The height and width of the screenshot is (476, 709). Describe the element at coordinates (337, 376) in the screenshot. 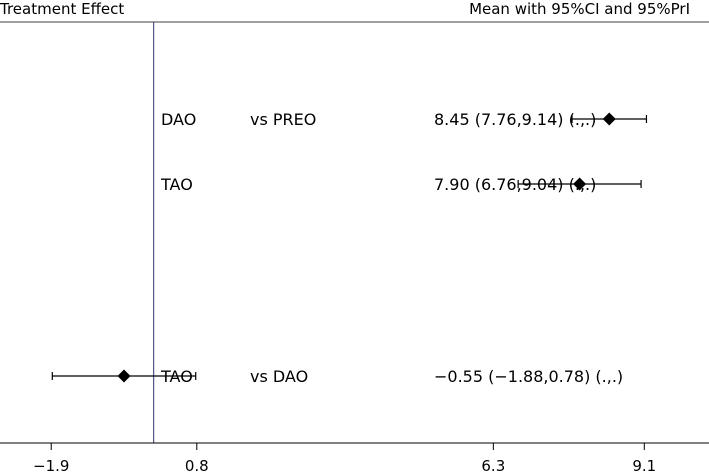

I see `forest-row: TAO vs DAO −0.55 (−1.88,0.78) (.,.)` at that location.